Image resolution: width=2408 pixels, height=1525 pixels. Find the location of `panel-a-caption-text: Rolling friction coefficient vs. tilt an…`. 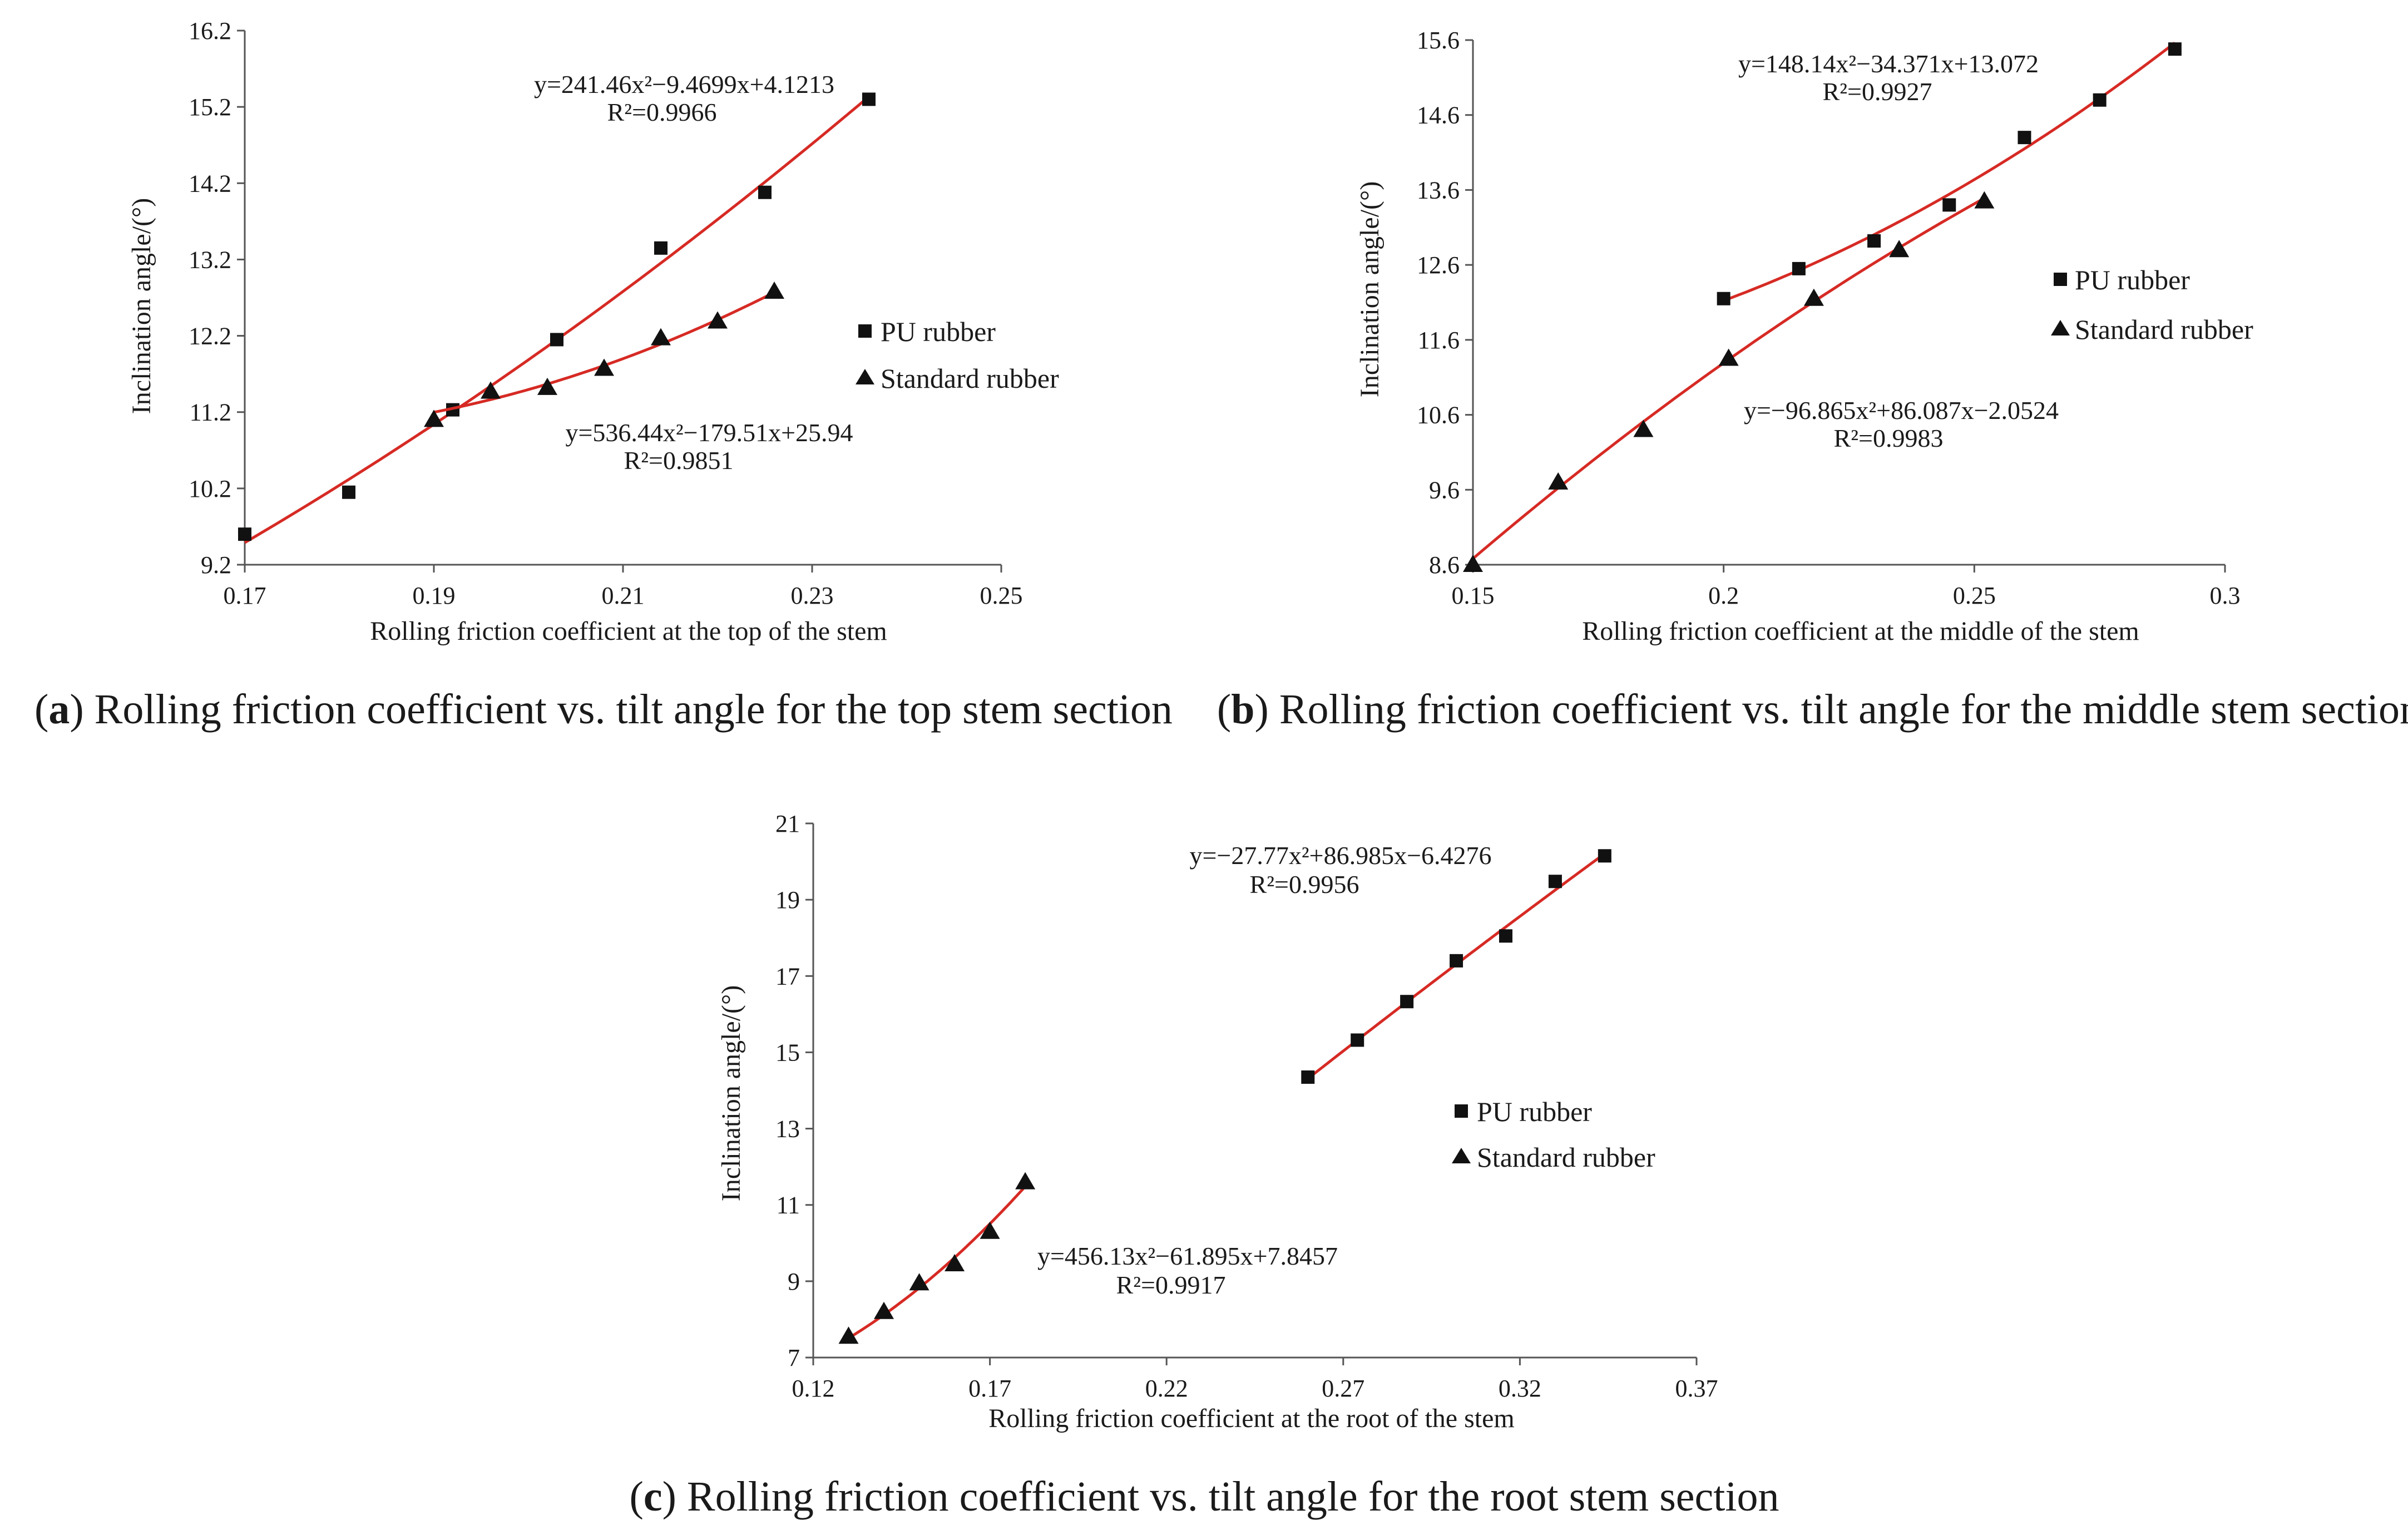

panel-a-caption-text: Rolling friction coefficient vs. tilt an… is located at coordinates (634, 709).